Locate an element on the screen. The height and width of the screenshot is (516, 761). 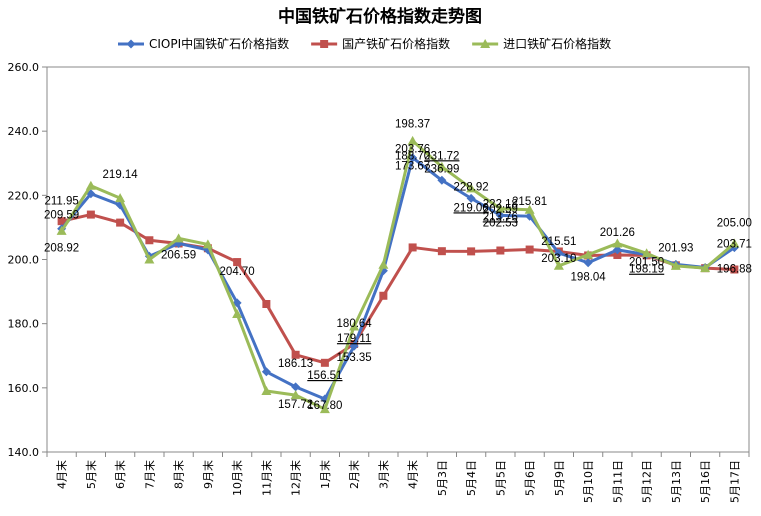
x-tick-label: 5月10日 is located at coordinates (588, 481).